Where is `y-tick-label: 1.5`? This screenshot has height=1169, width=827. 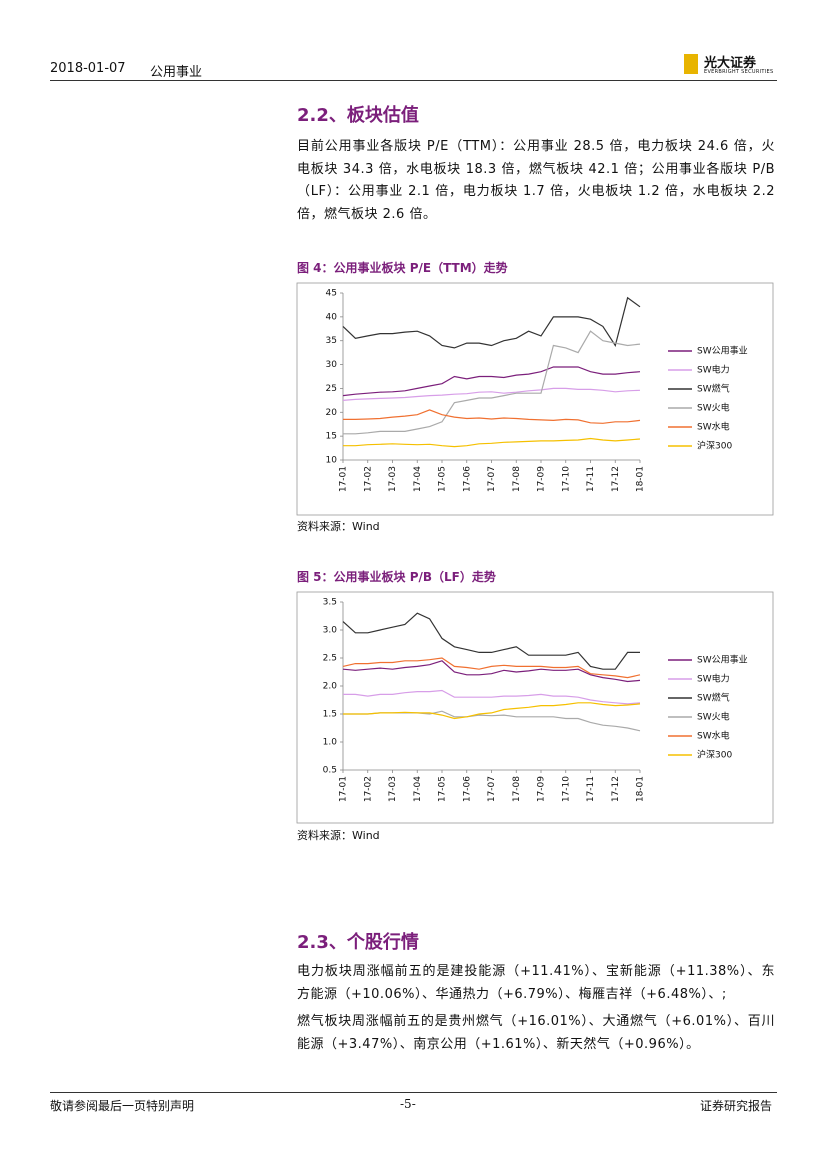
y-tick-label: 1.5 is located at coordinates (330, 715).